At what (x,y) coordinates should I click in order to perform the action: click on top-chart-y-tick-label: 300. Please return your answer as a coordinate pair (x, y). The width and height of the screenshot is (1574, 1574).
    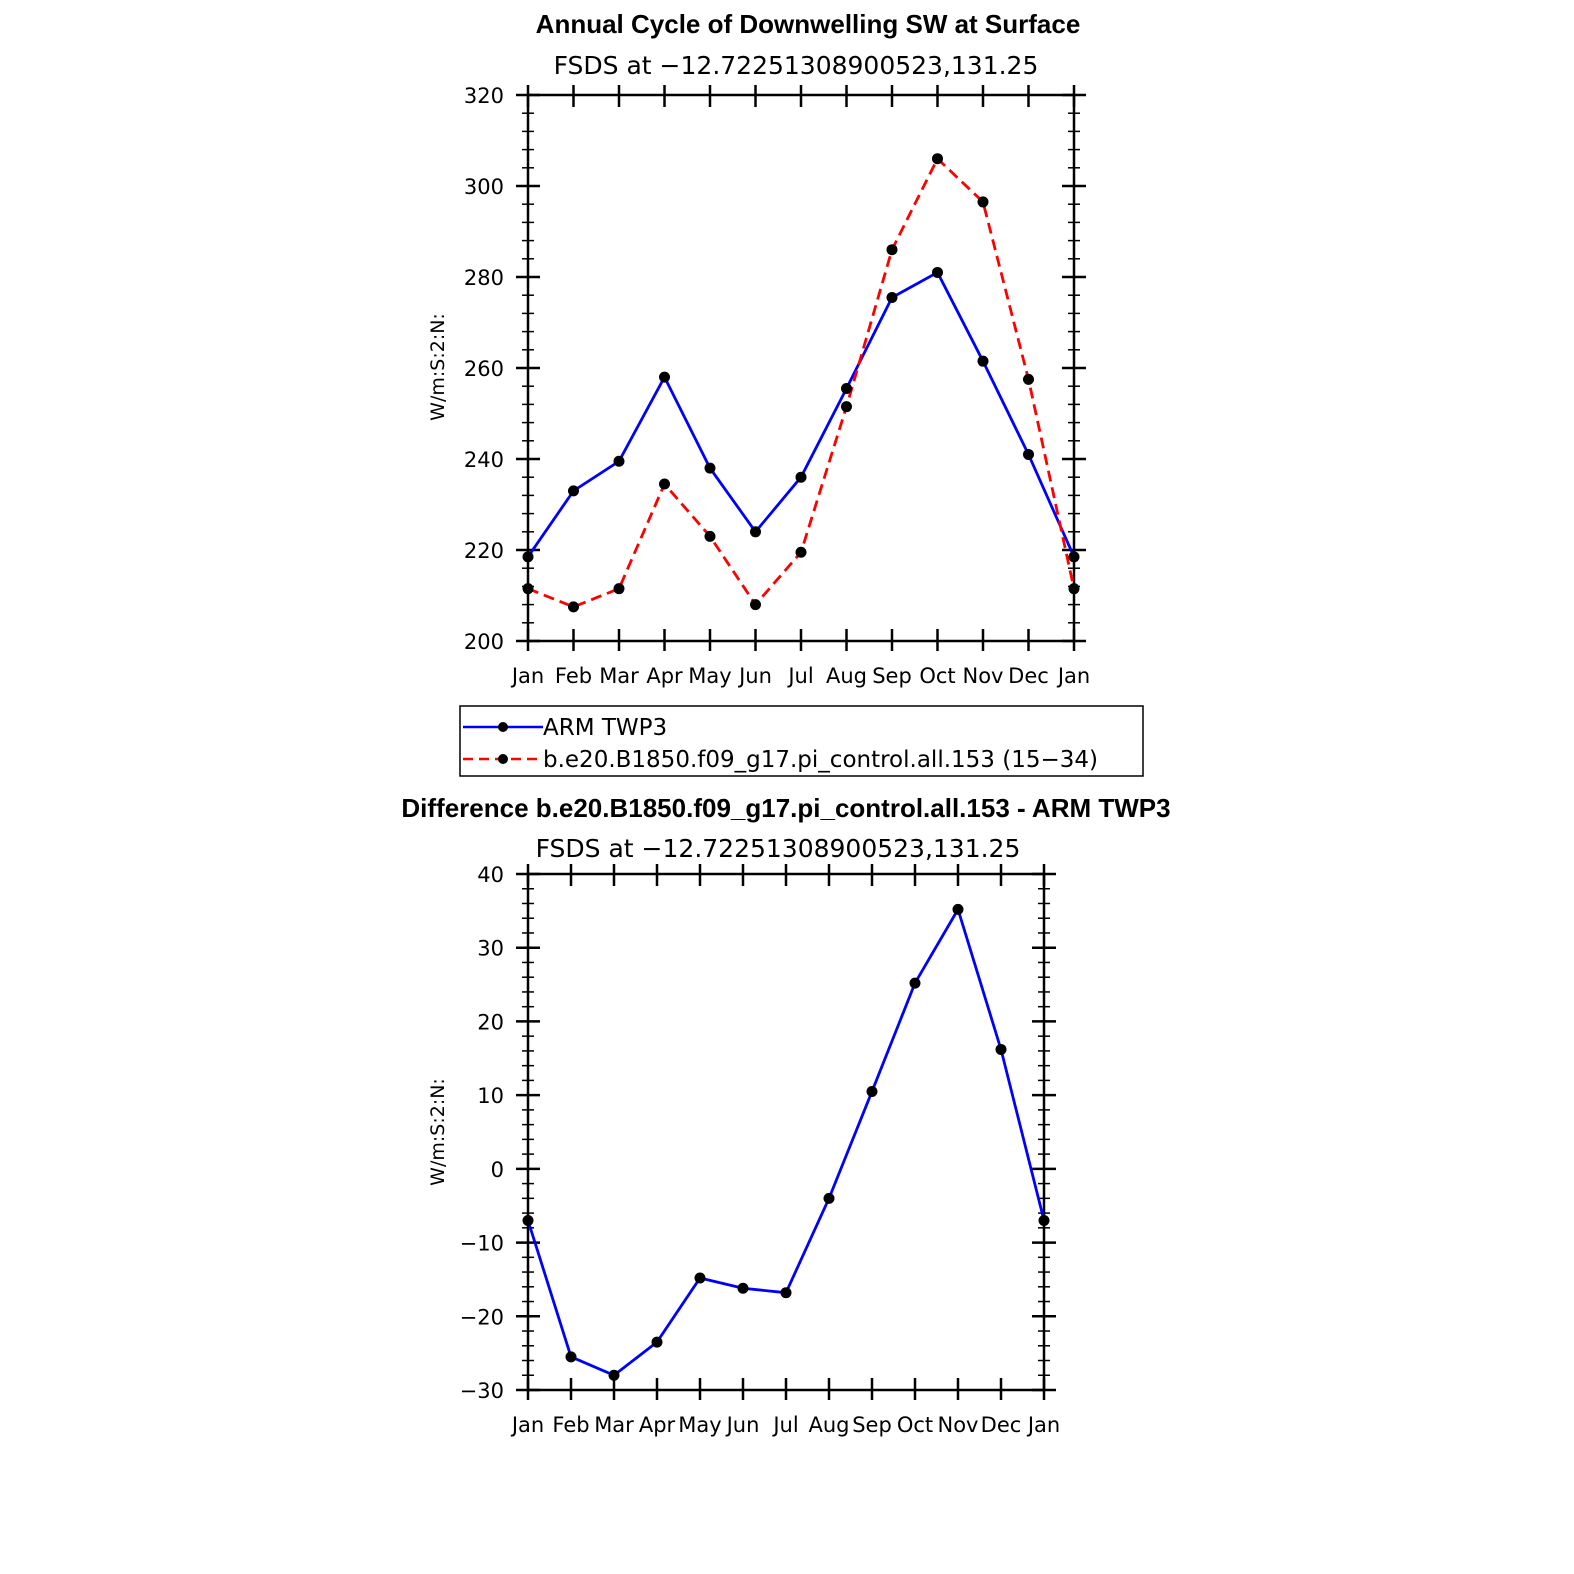
    Looking at the image, I should click on (484, 187).